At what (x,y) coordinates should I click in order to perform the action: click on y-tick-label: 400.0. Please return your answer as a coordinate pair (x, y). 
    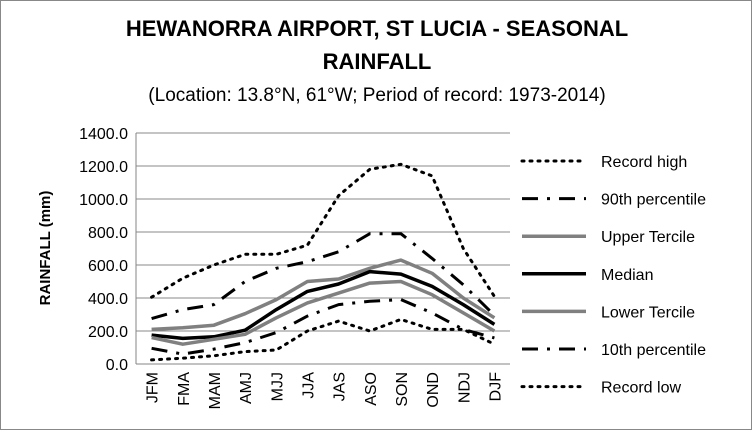
    Looking at the image, I should click on (108, 299).